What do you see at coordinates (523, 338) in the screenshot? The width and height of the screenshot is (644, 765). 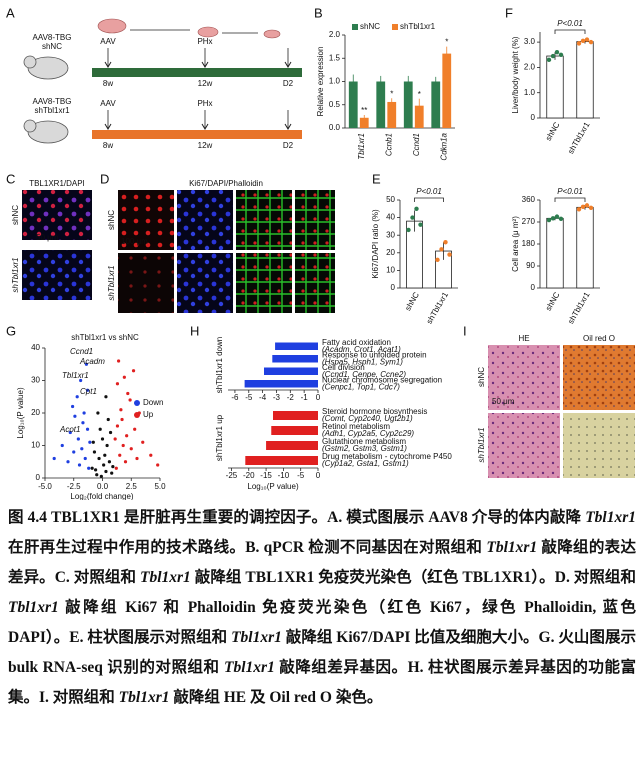 I see `column-label: HE` at bounding box center [523, 338].